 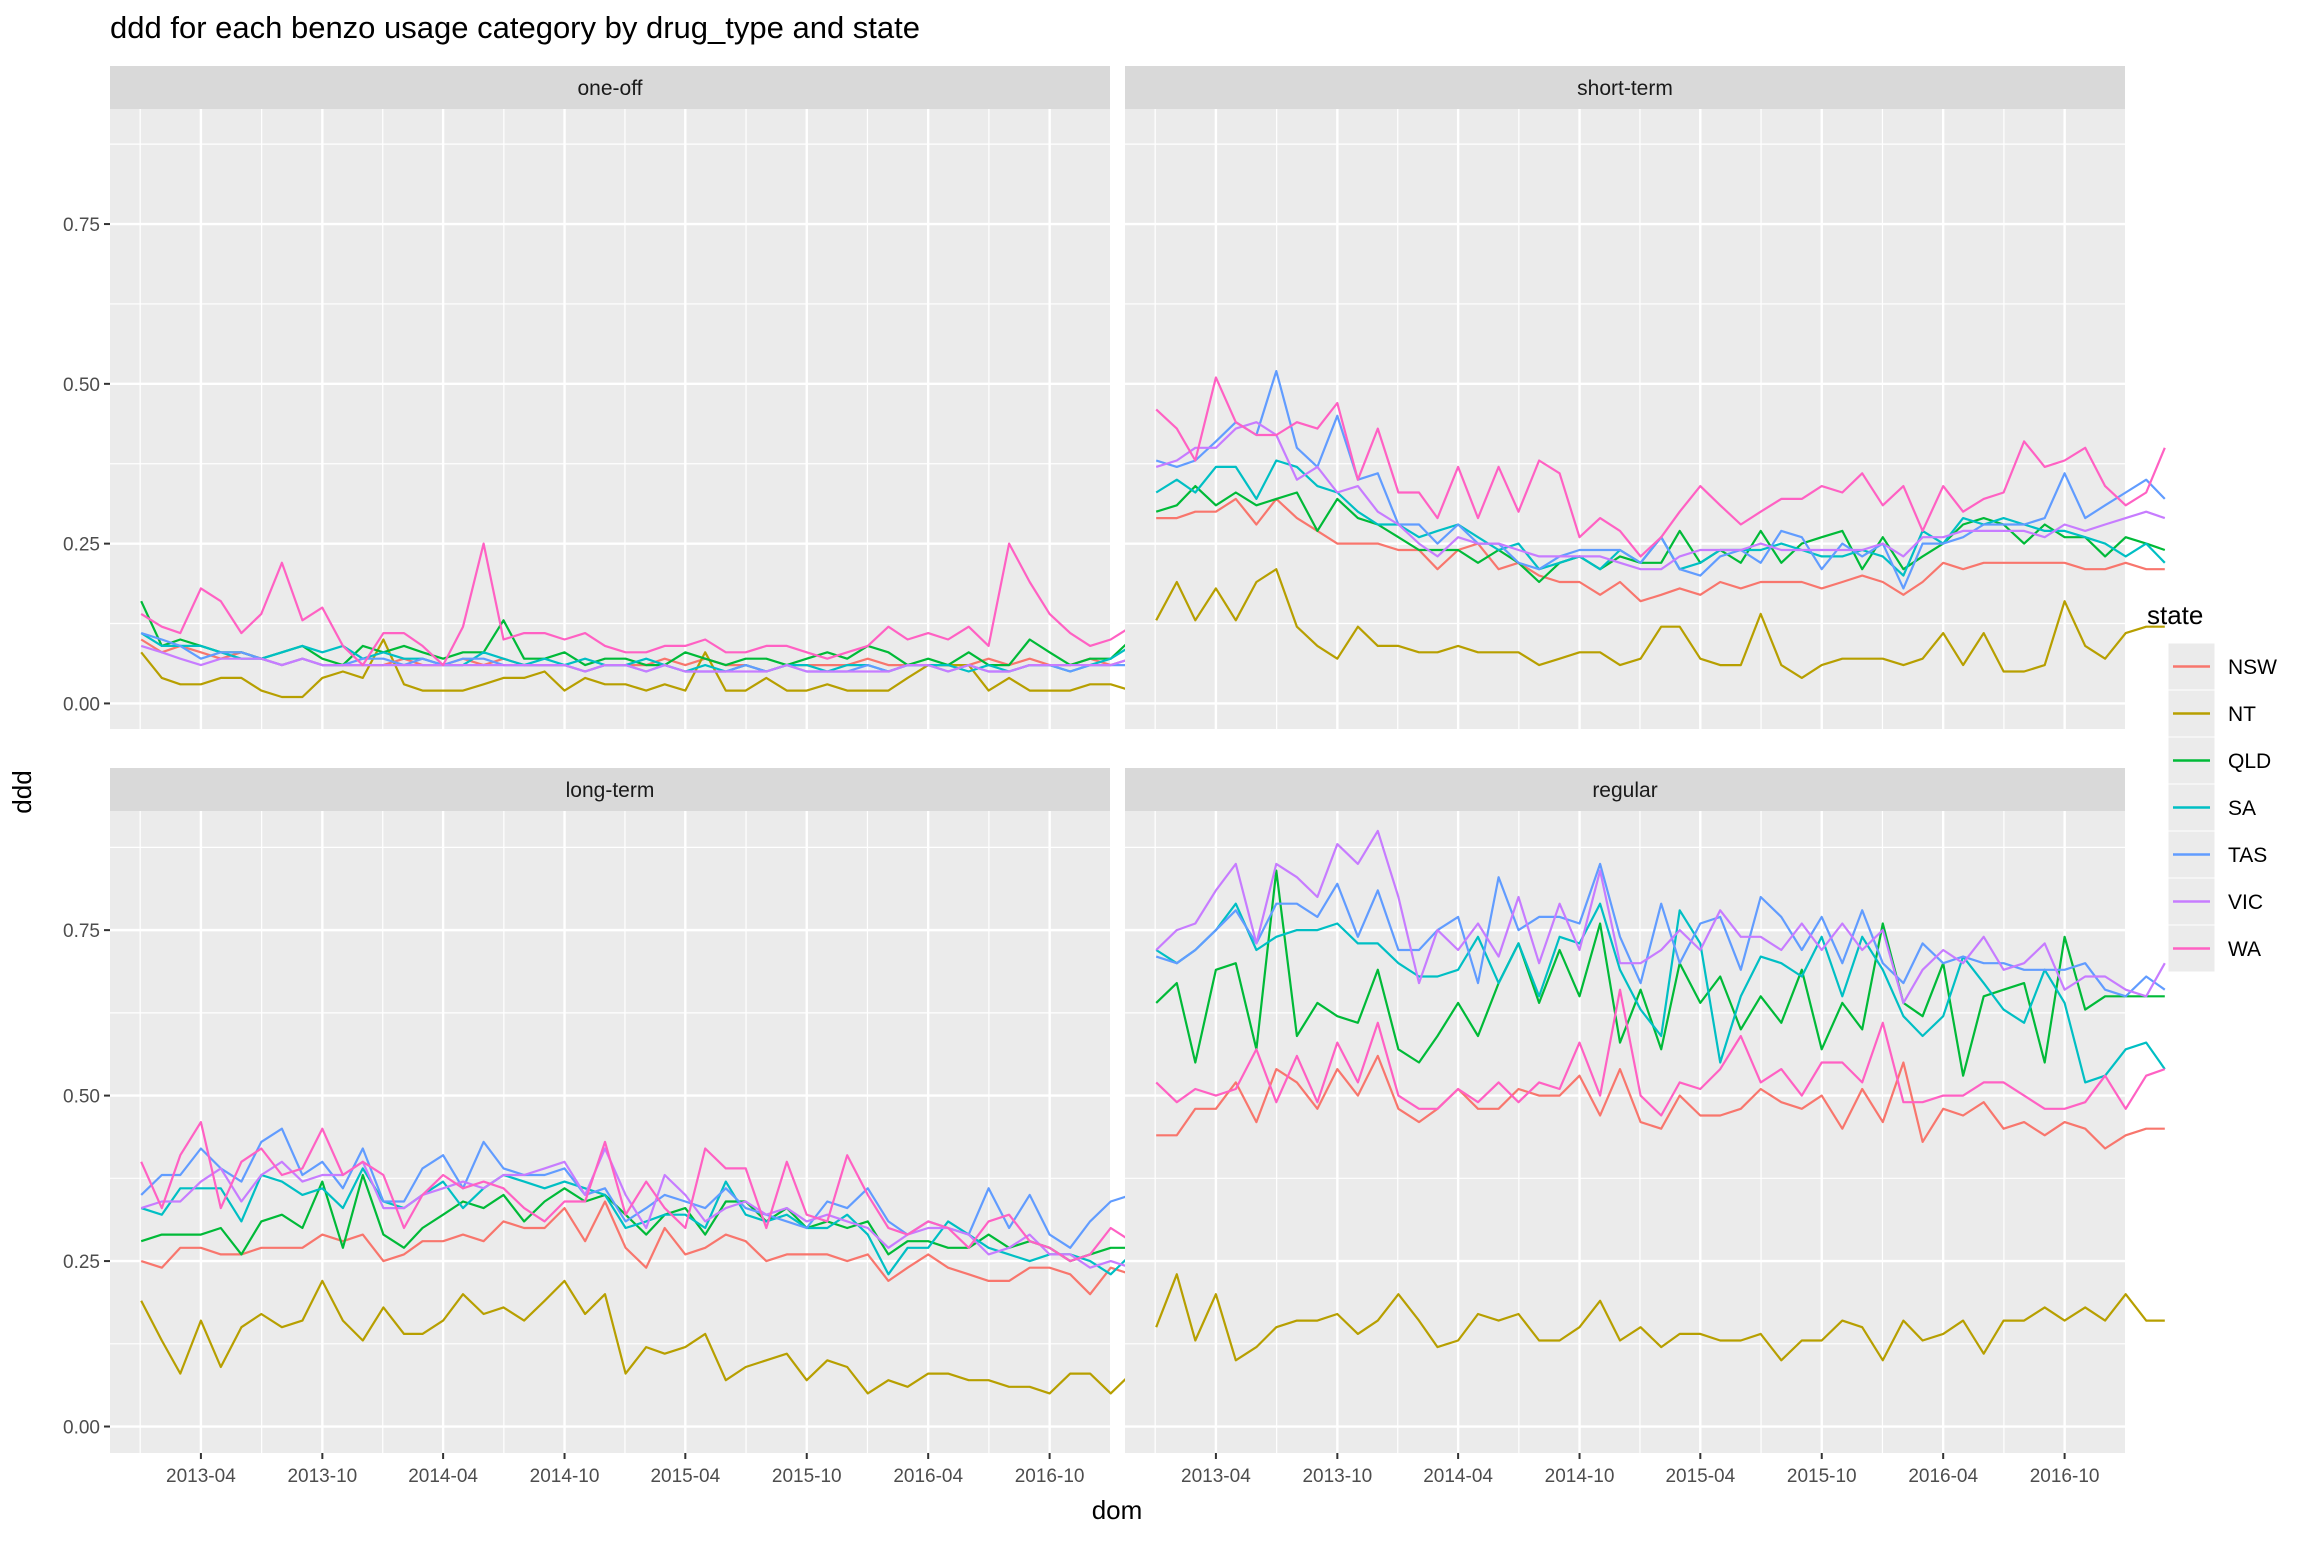 I want to click on legend-items: NSW NT QLD SA TAS VIC WA, so click(x=2222, y=807).